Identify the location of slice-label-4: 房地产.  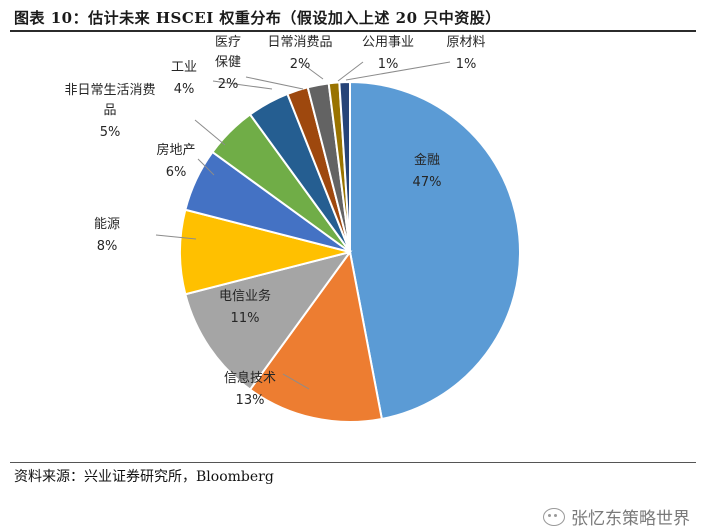
(175, 150).